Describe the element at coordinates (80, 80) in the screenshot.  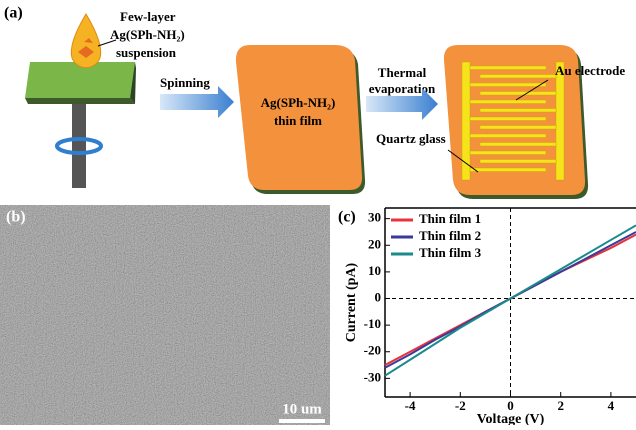
I see `spin-plate` at that location.